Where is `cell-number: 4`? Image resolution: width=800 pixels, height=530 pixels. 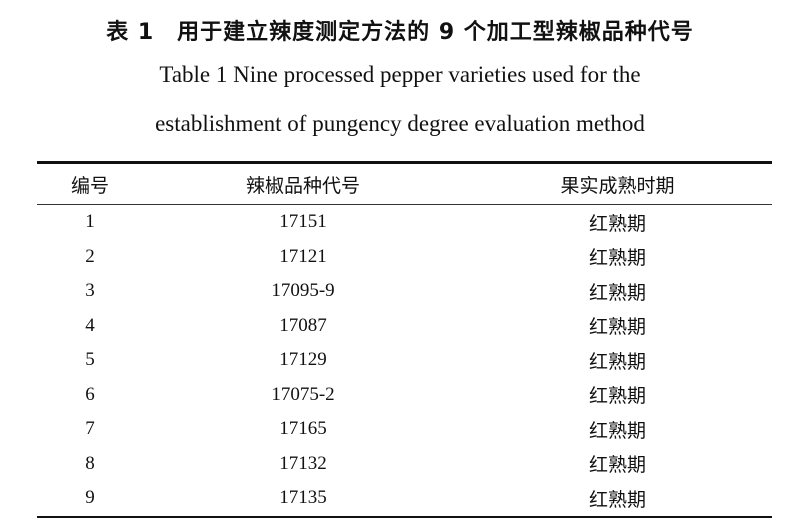
cell-number: 4 is located at coordinates (90, 325).